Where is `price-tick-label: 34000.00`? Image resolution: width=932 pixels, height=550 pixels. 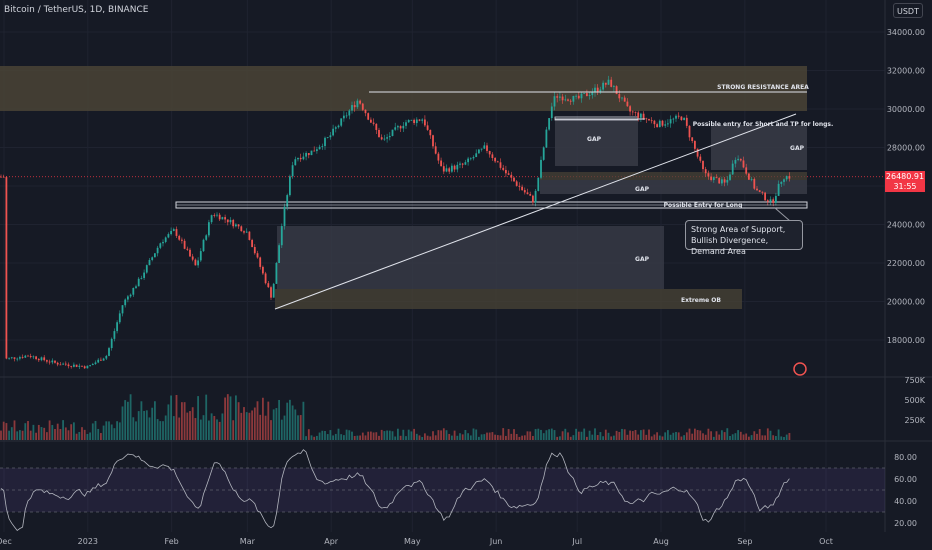
price-tick-label: 34000.00 is located at coordinates (906, 32).